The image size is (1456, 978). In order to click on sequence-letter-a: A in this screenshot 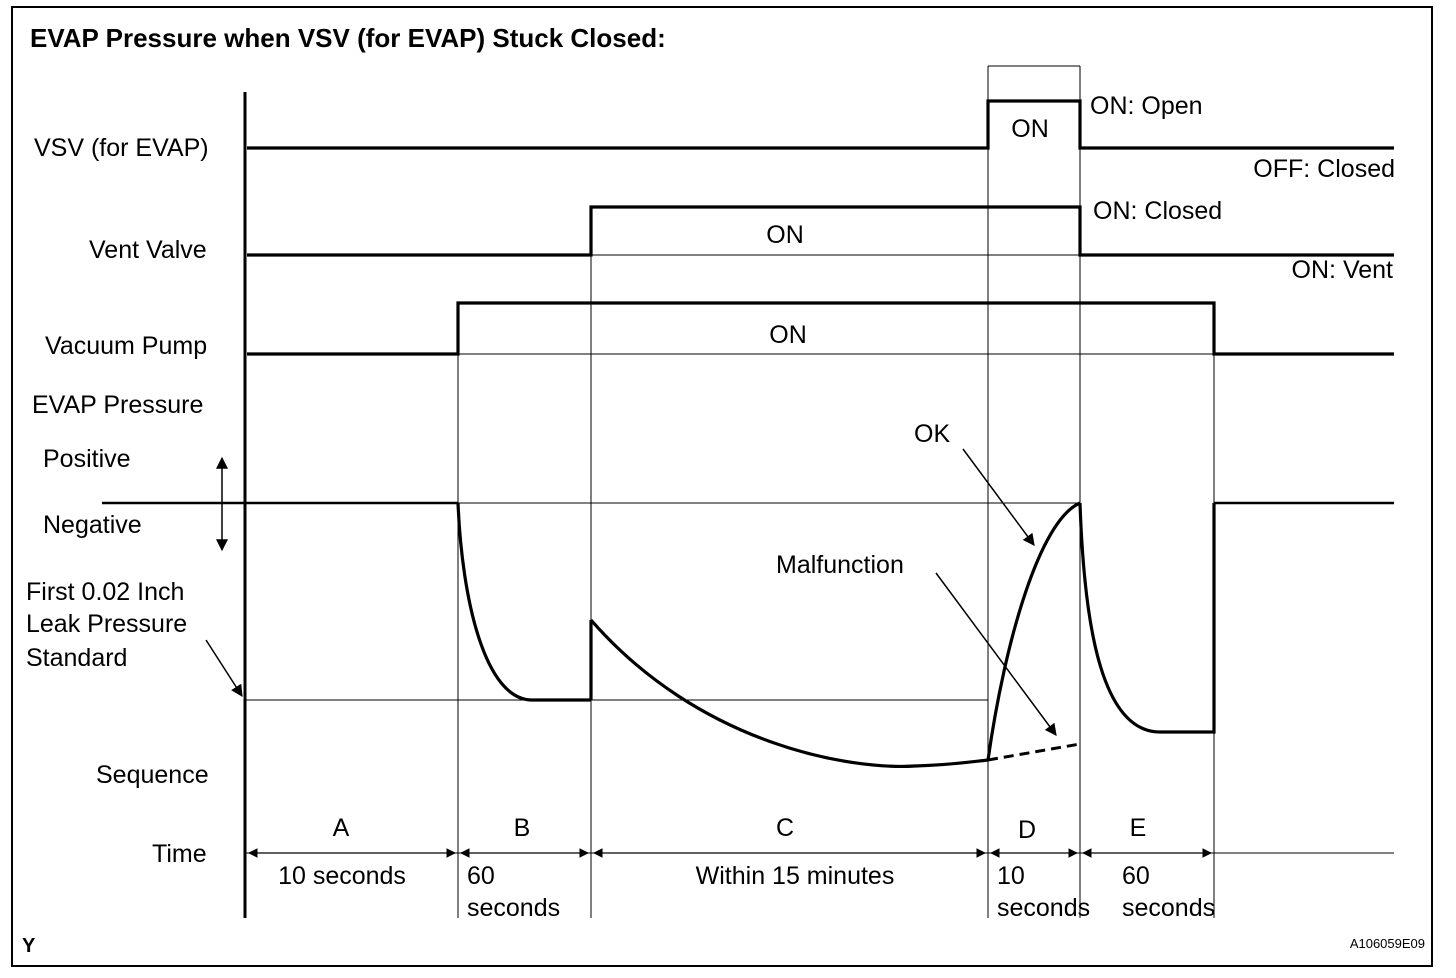, I will do `click(341, 828)`.